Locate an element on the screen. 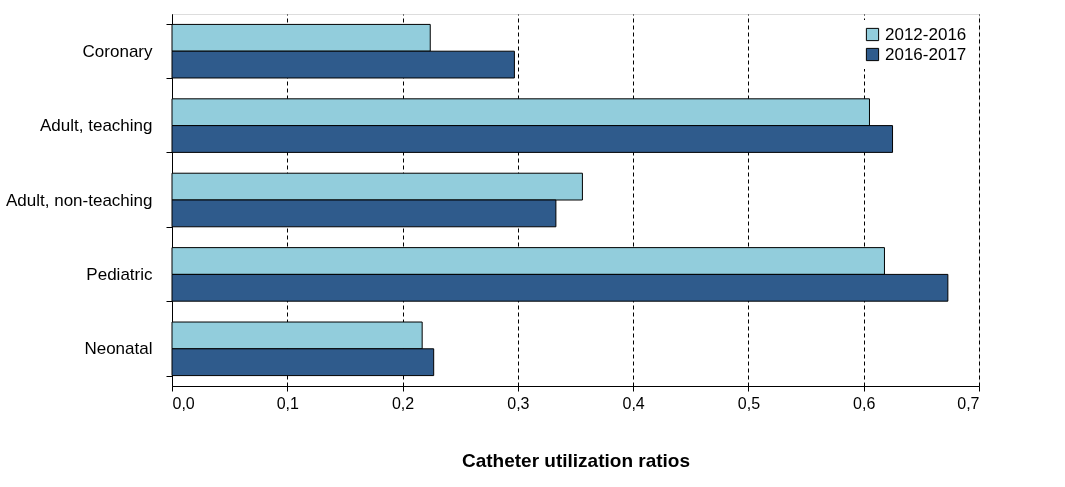 The image size is (1065, 487). y-tick-label: Adult, non-teaching is located at coordinates (79, 200).